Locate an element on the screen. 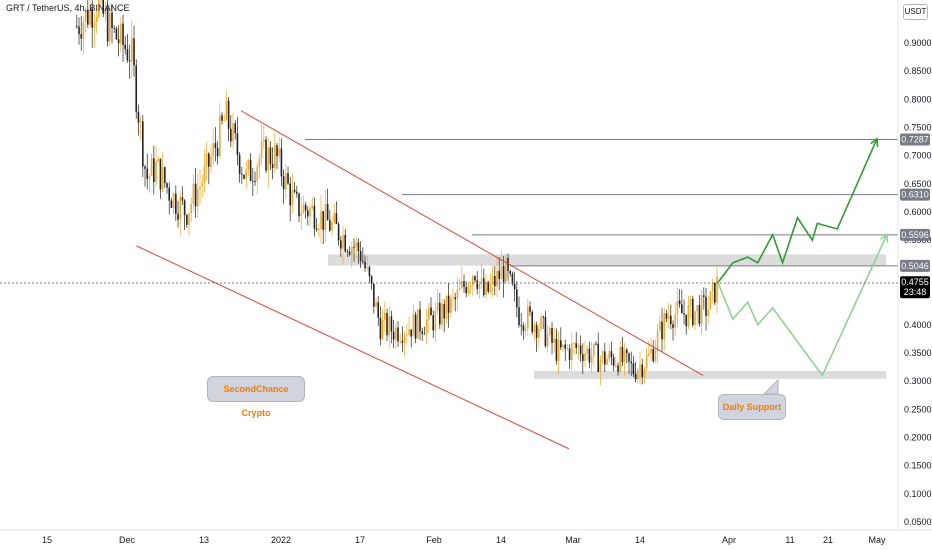  price-tick-label: 0.7500 is located at coordinates (918, 128).